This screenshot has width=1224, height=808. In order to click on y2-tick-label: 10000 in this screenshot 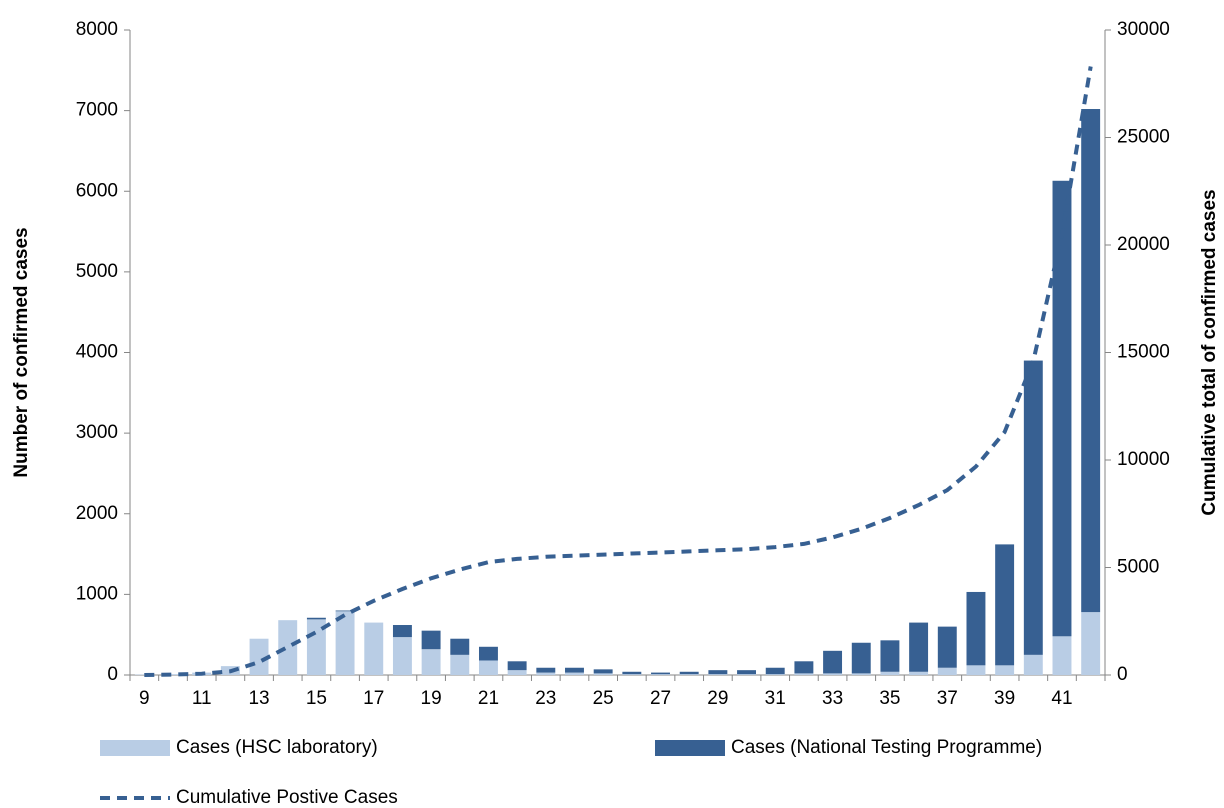, I will do `click(1143, 459)`.